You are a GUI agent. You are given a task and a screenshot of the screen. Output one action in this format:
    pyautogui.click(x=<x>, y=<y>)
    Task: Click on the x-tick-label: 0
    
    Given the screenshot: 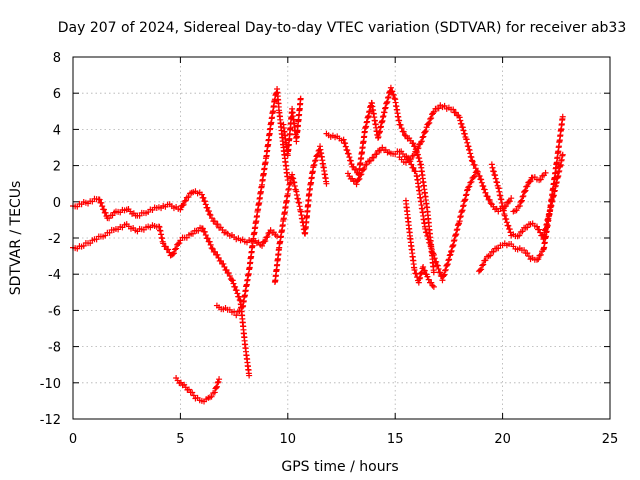 What is the action you would take?
    pyautogui.click(x=73, y=439)
    